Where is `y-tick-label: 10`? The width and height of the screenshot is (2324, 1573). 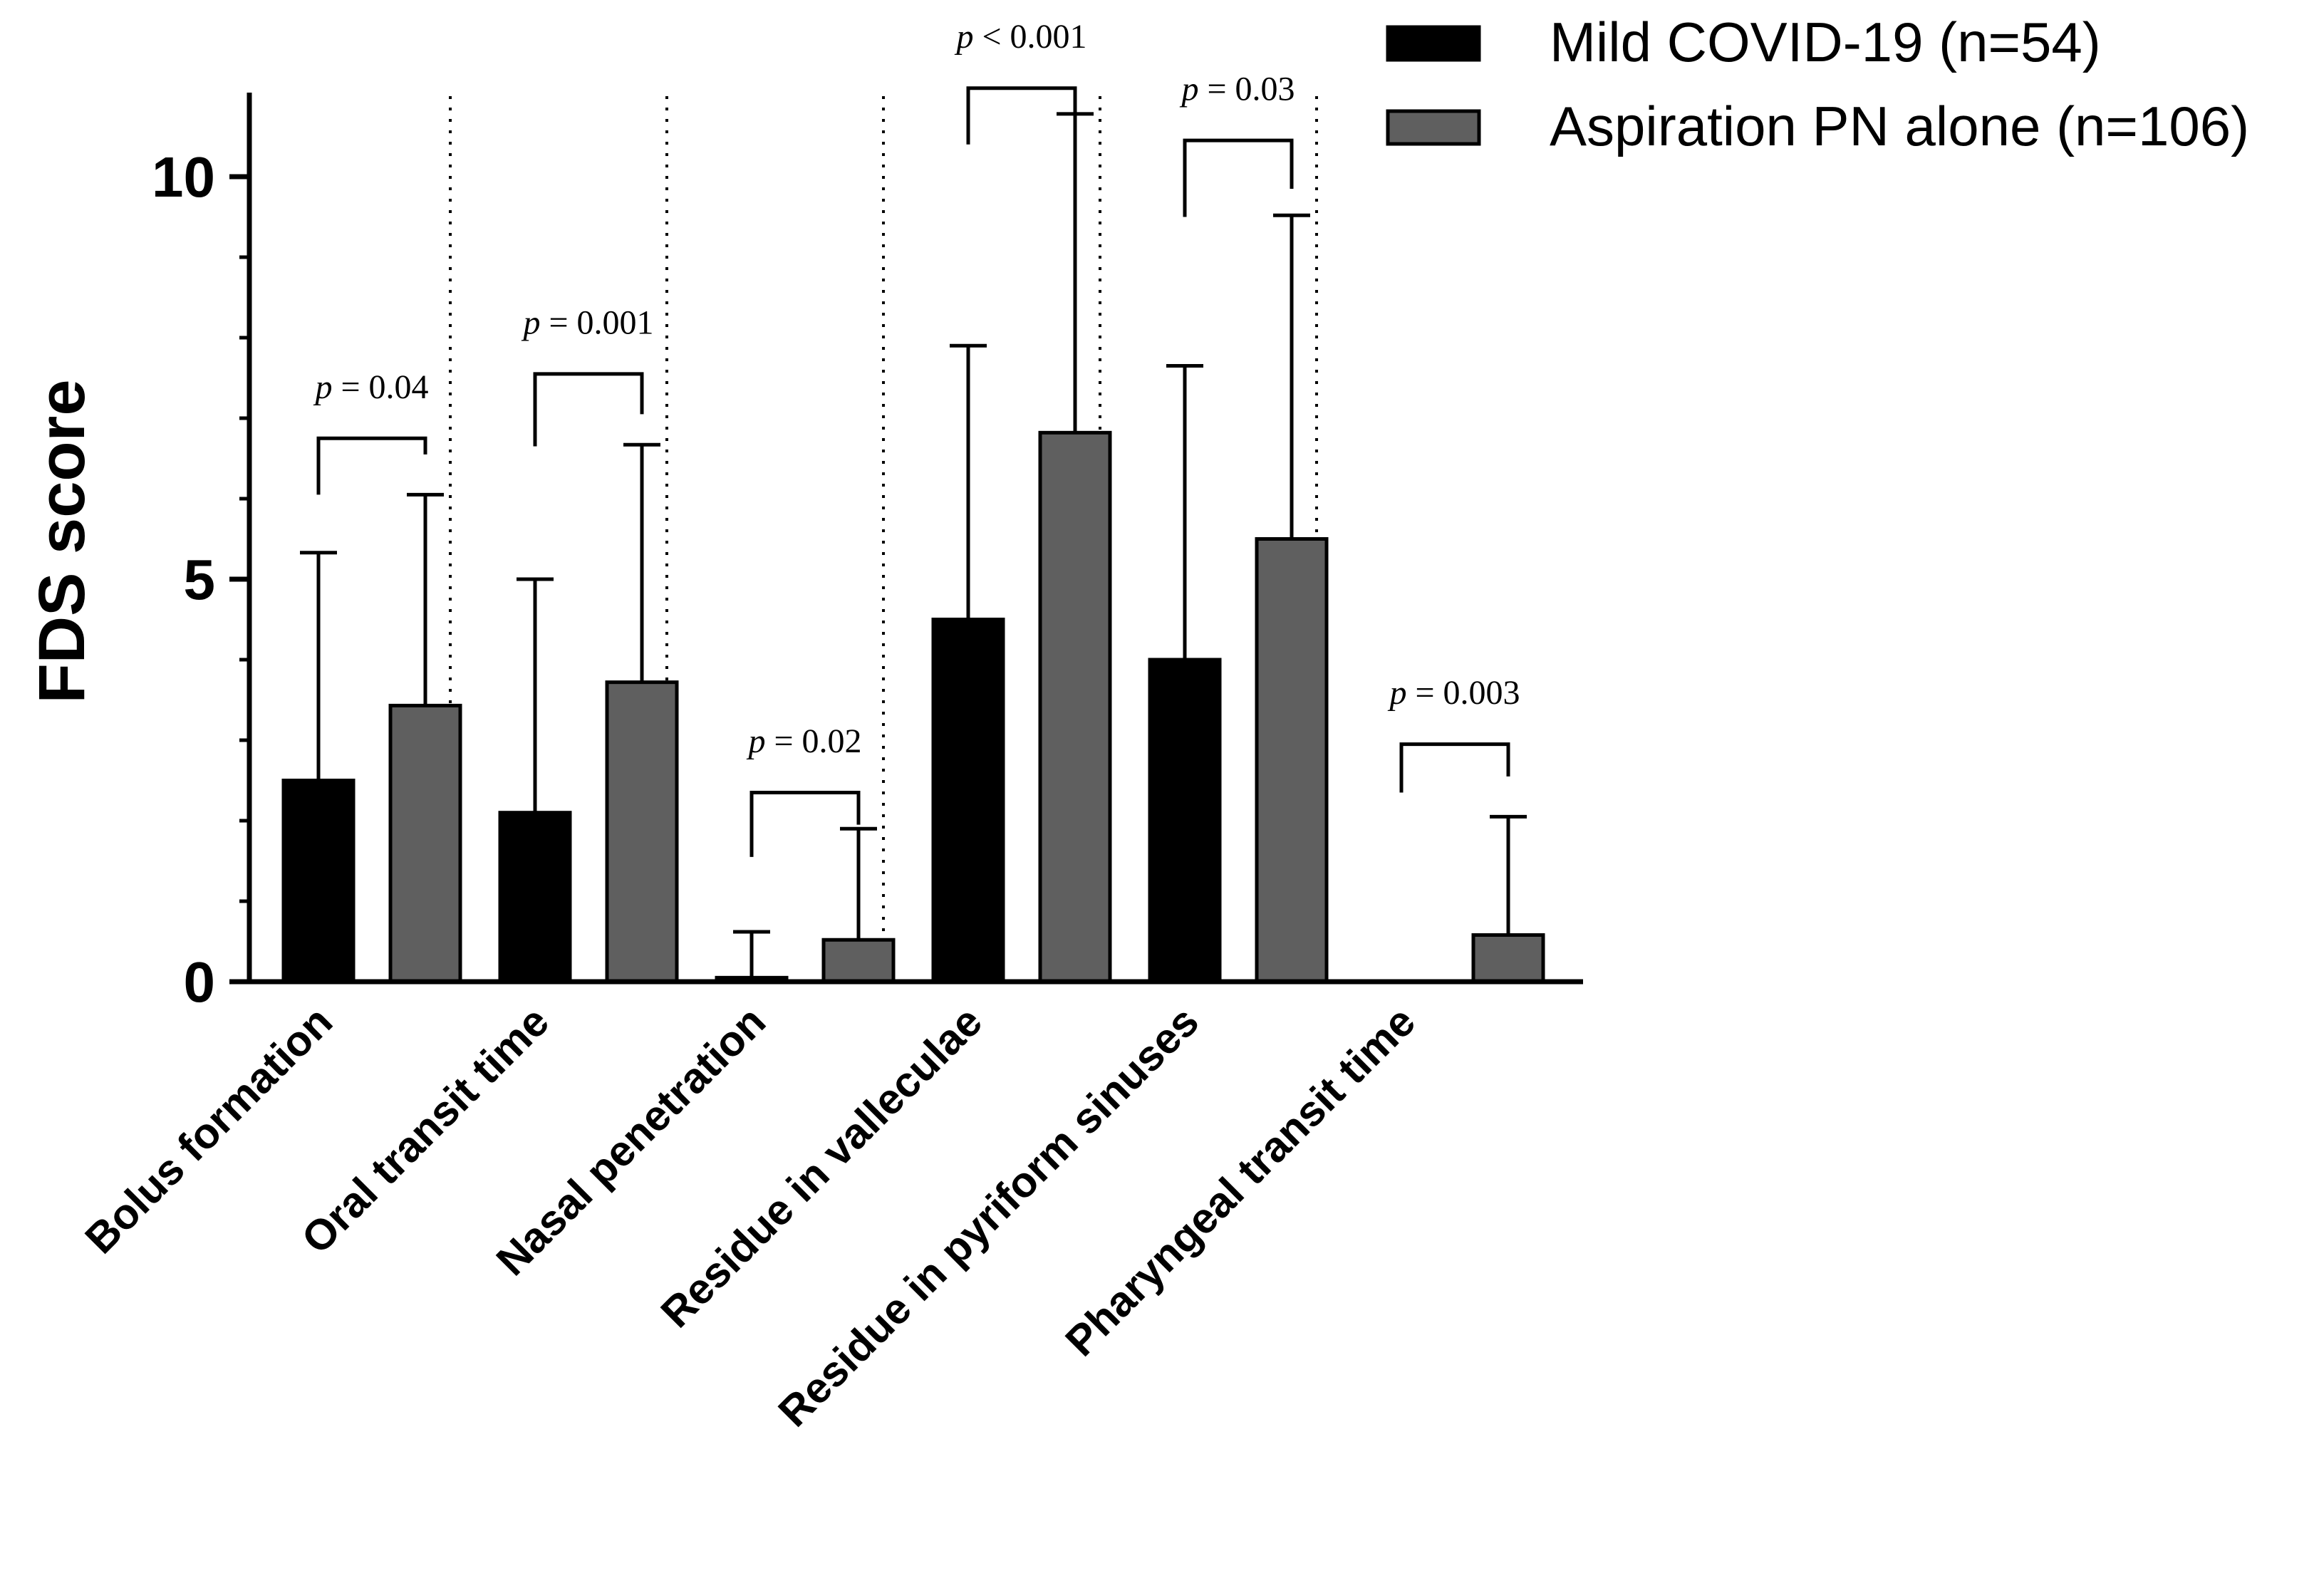 y-tick-label: 10 is located at coordinates (183, 177).